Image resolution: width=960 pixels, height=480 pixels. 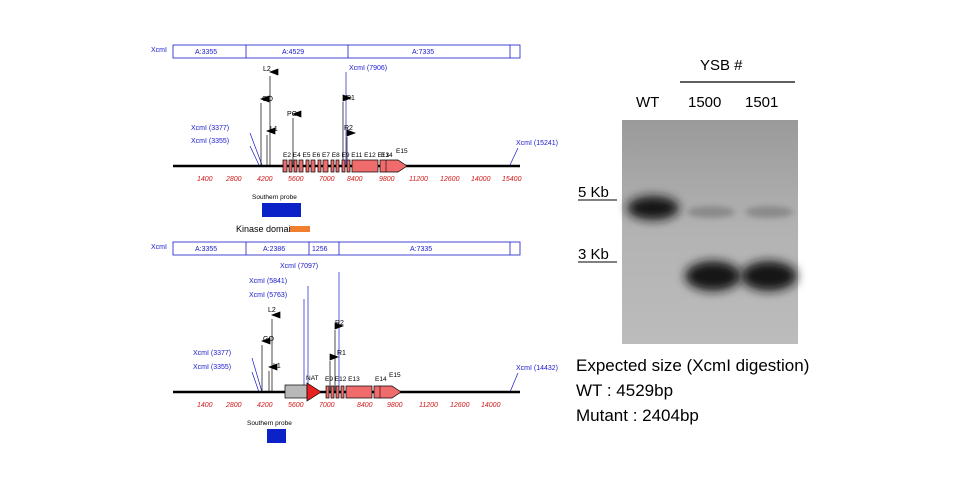 I want to click on lane-label-wt: WT, so click(x=647, y=102).